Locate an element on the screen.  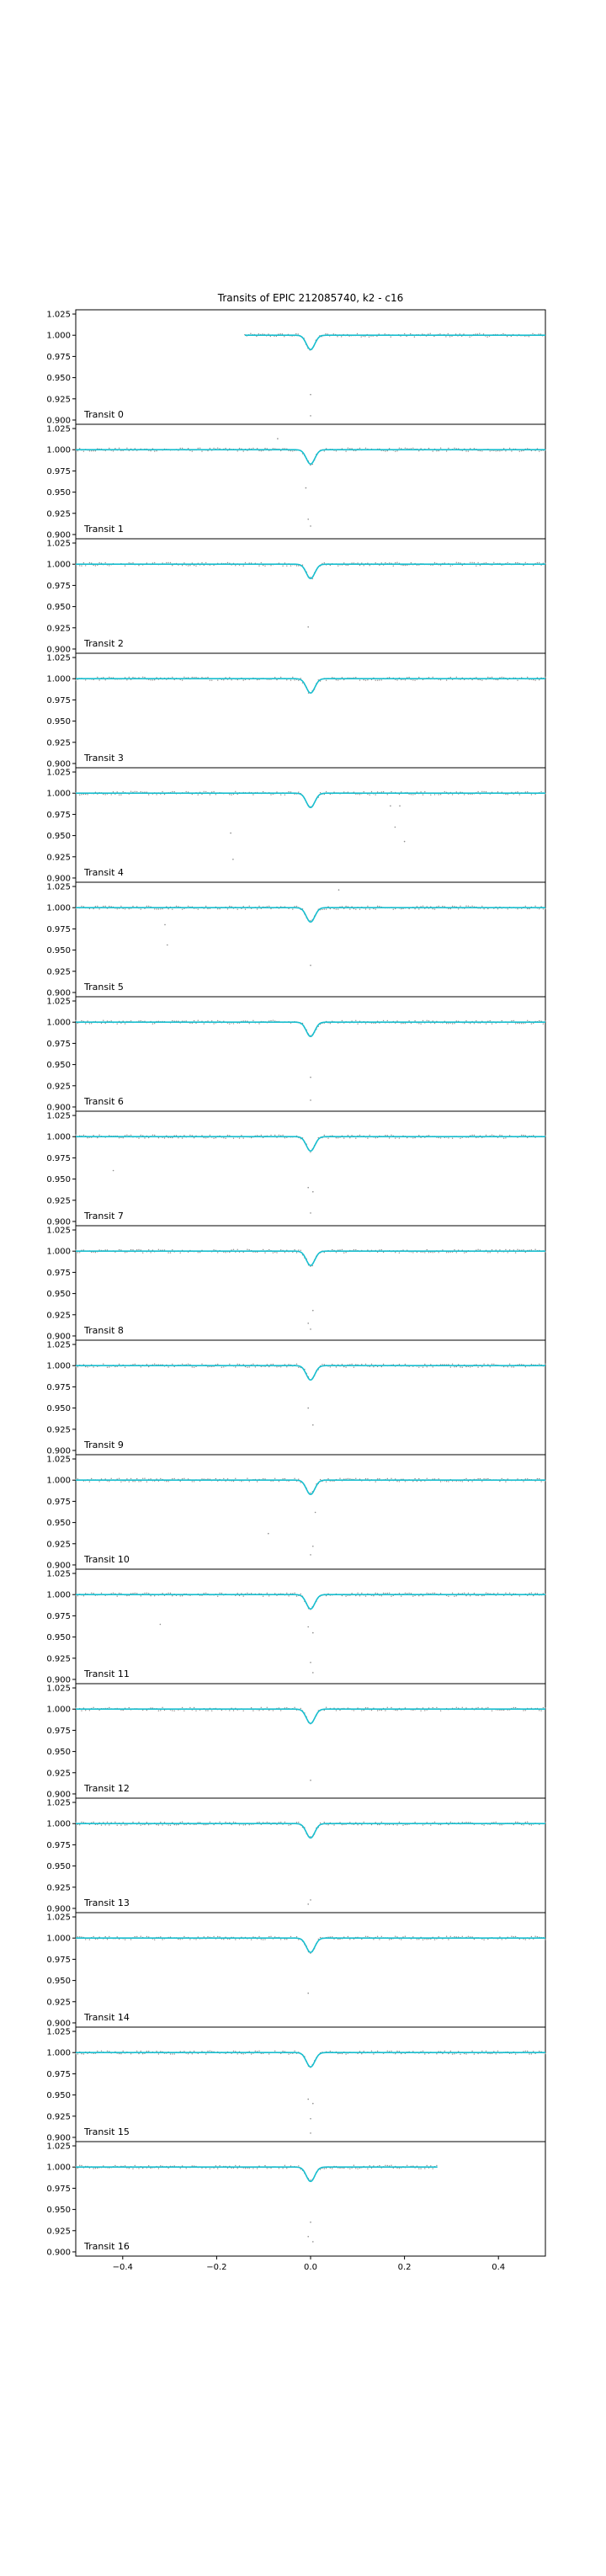
y-tick-label: 0.950 is located at coordinates (58, 2210).